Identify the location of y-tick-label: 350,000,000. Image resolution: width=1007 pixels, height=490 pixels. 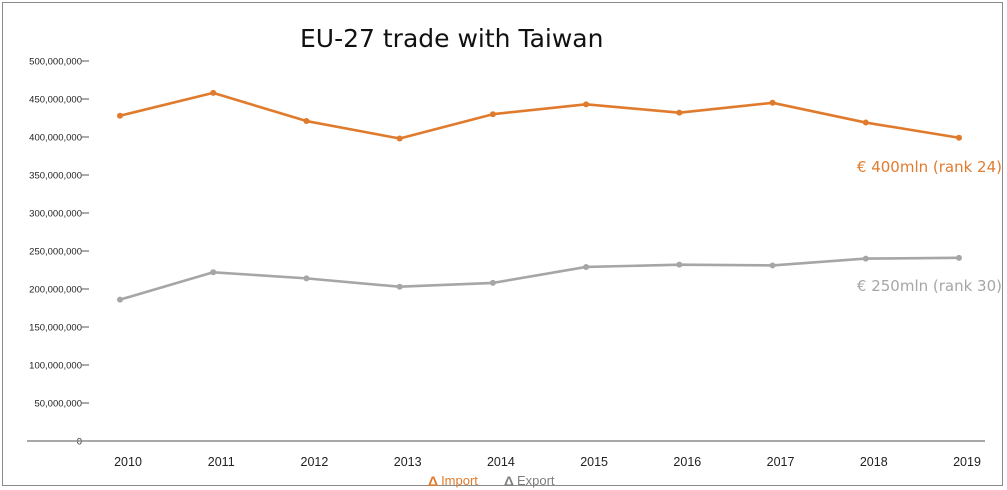
(55, 176).